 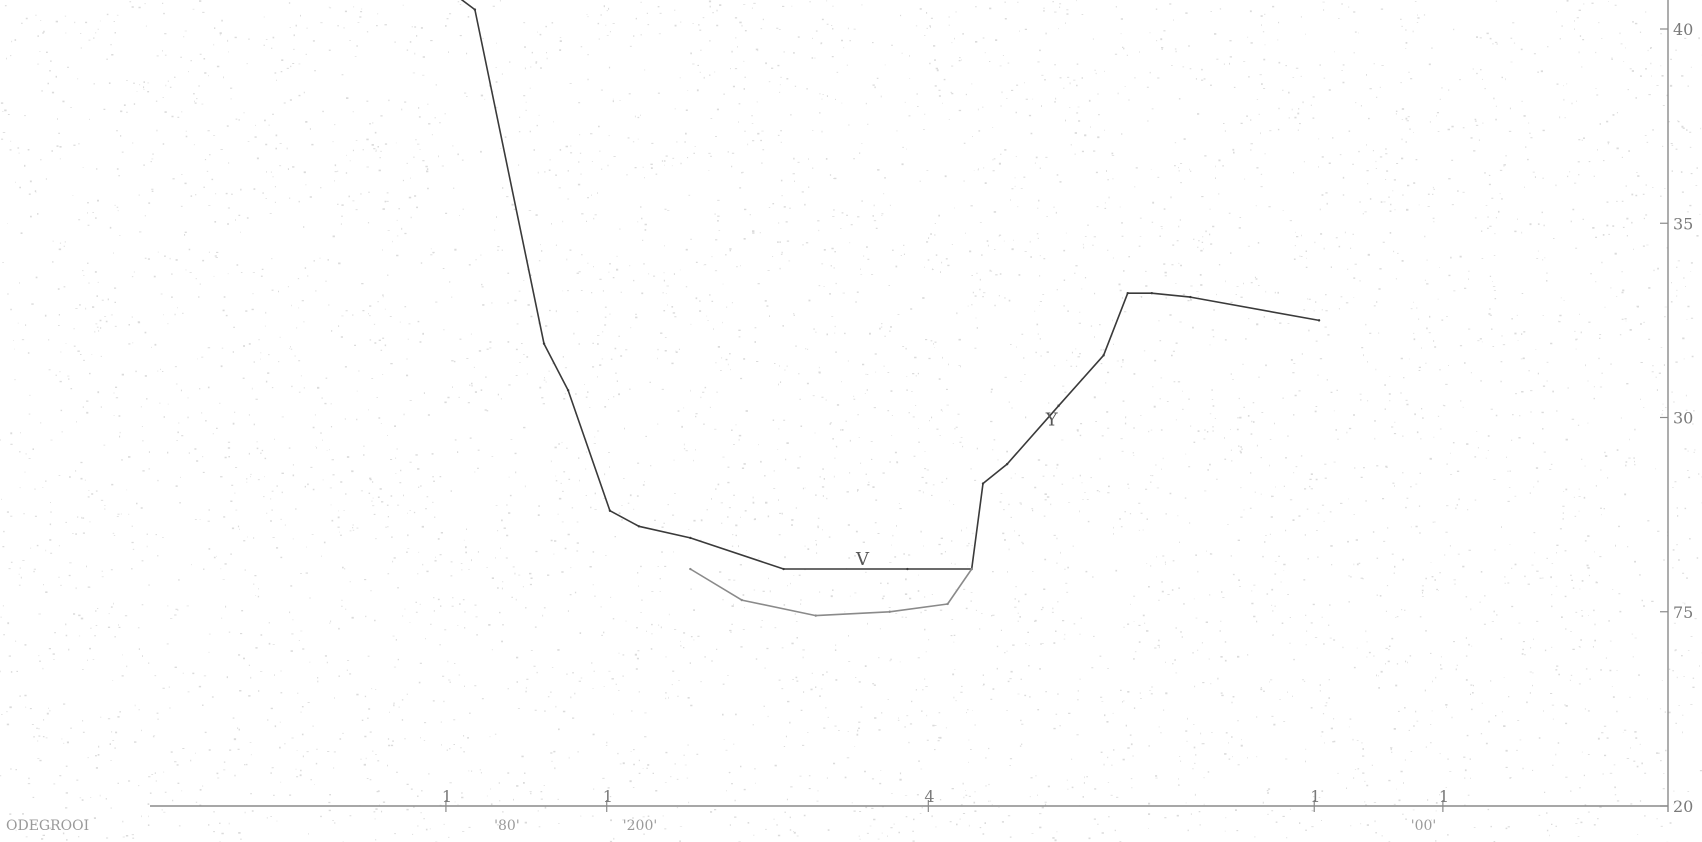 What do you see at coordinates (1683, 29) in the screenshot?
I see `y-tick-label: 40` at bounding box center [1683, 29].